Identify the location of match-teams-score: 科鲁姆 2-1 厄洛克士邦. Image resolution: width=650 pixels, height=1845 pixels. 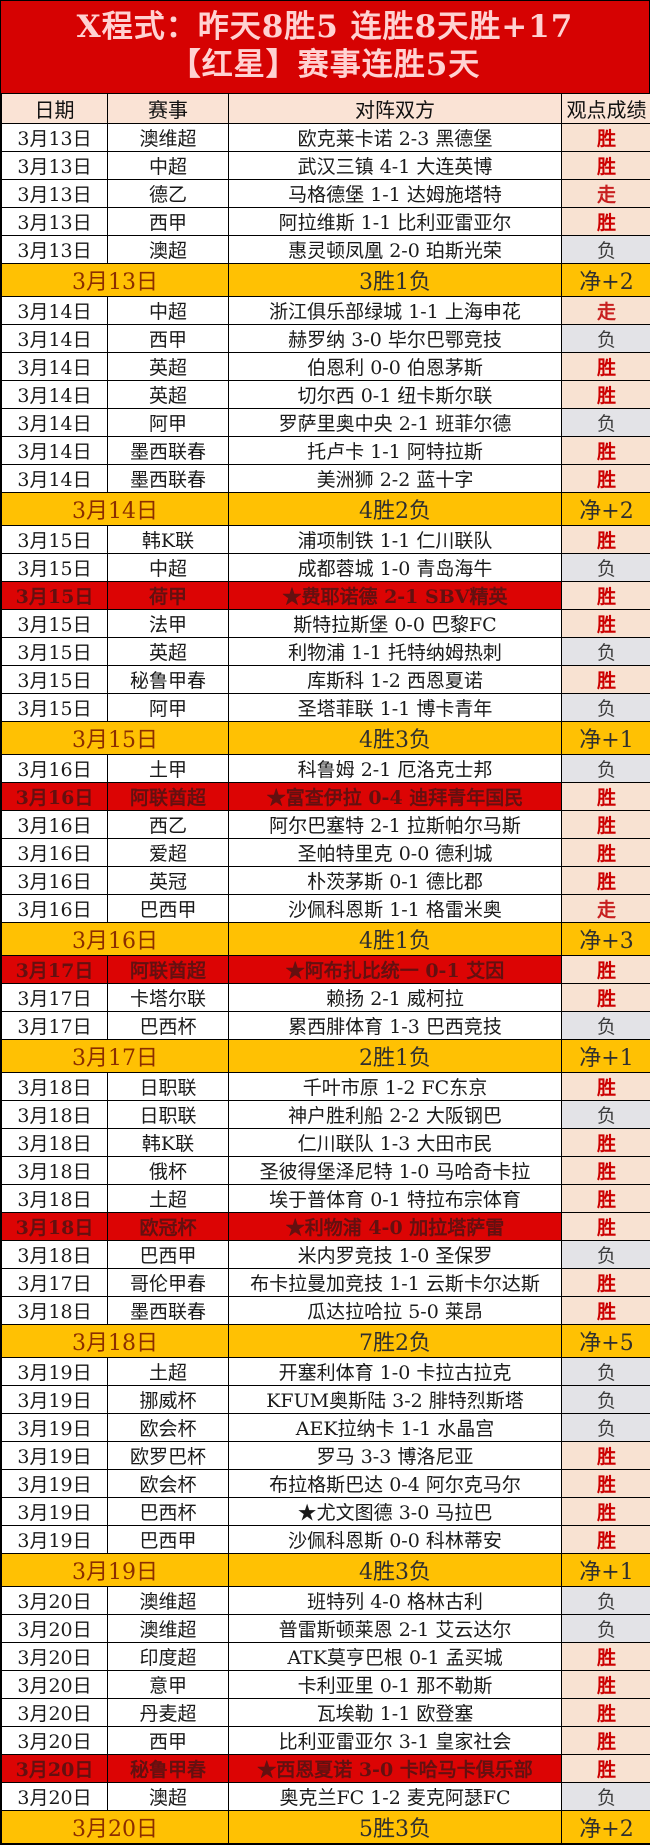
(395, 769).